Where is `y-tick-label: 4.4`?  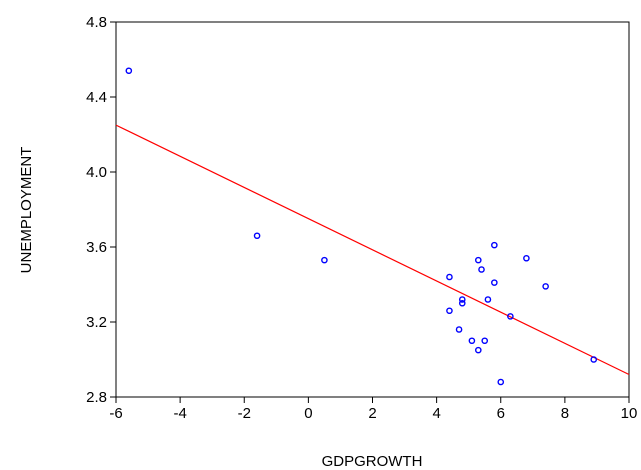
y-tick-label: 4.4 is located at coordinates (96, 97).